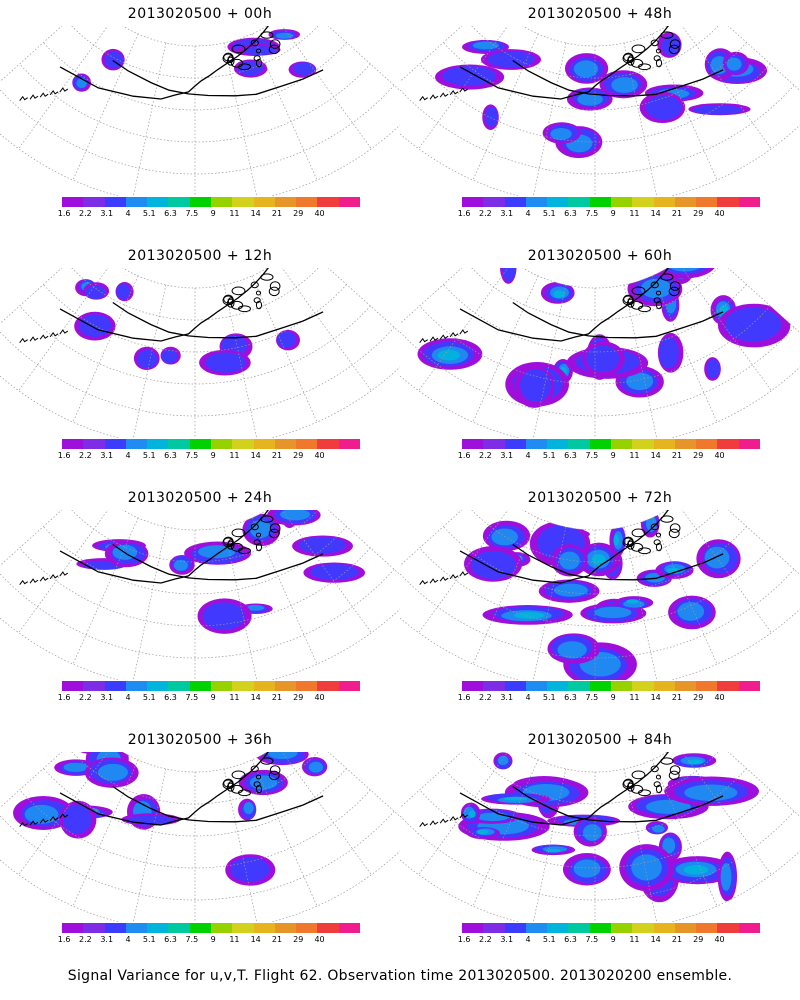 Image resolution: width=800 pixels, height=1000 pixels. I want to click on colorbar-tick-label: 7.5, so click(192, 697).